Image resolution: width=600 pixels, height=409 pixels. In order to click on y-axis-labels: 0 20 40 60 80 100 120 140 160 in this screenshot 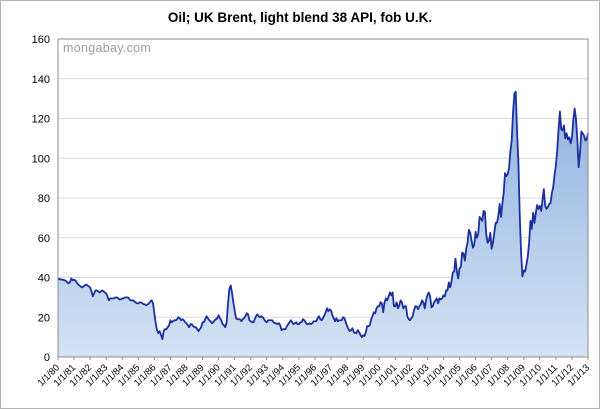, I will do `click(41, 199)`.